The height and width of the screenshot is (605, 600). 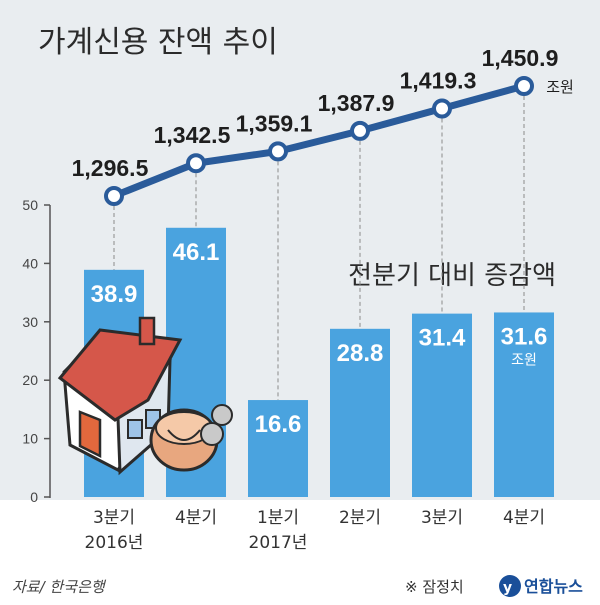 I want to click on category-quarter-label: 1분기, so click(x=278, y=518).